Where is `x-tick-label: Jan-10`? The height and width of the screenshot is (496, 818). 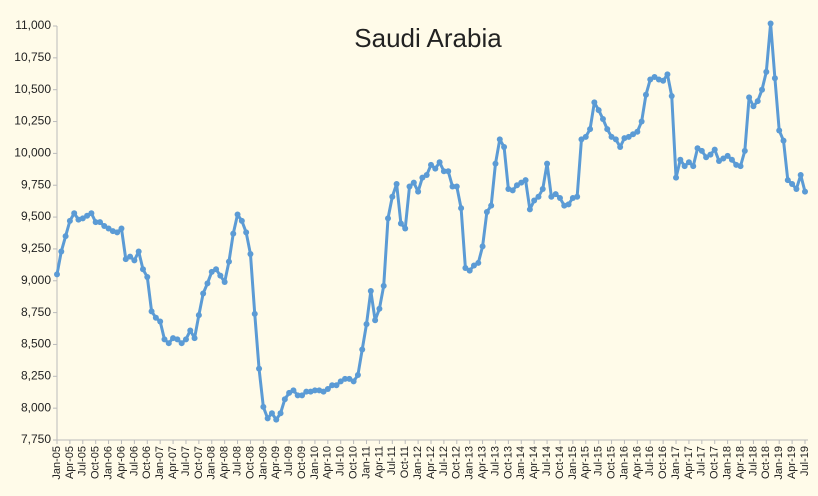
x-tick-label: Jan-10 is located at coordinates (315, 463).